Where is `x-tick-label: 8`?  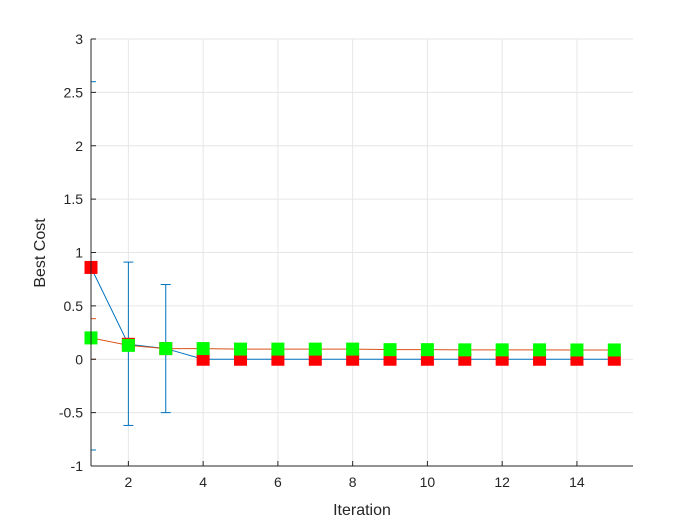
x-tick-label: 8 is located at coordinates (353, 482).